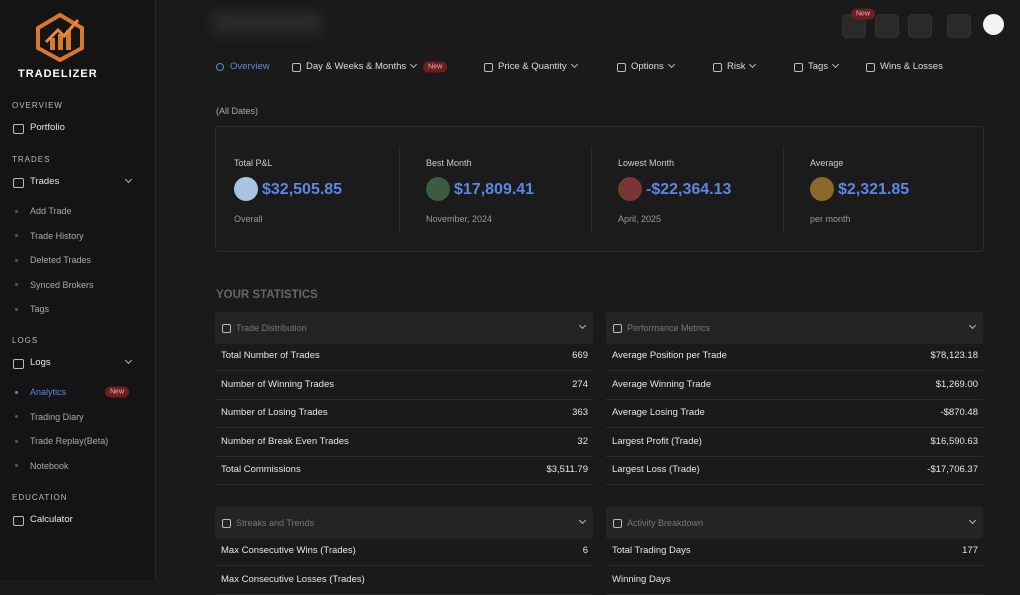 The width and height of the screenshot is (1020, 595). What do you see at coordinates (818, 66) in the screenshot?
I see `tab: Tags` at bounding box center [818, 66].